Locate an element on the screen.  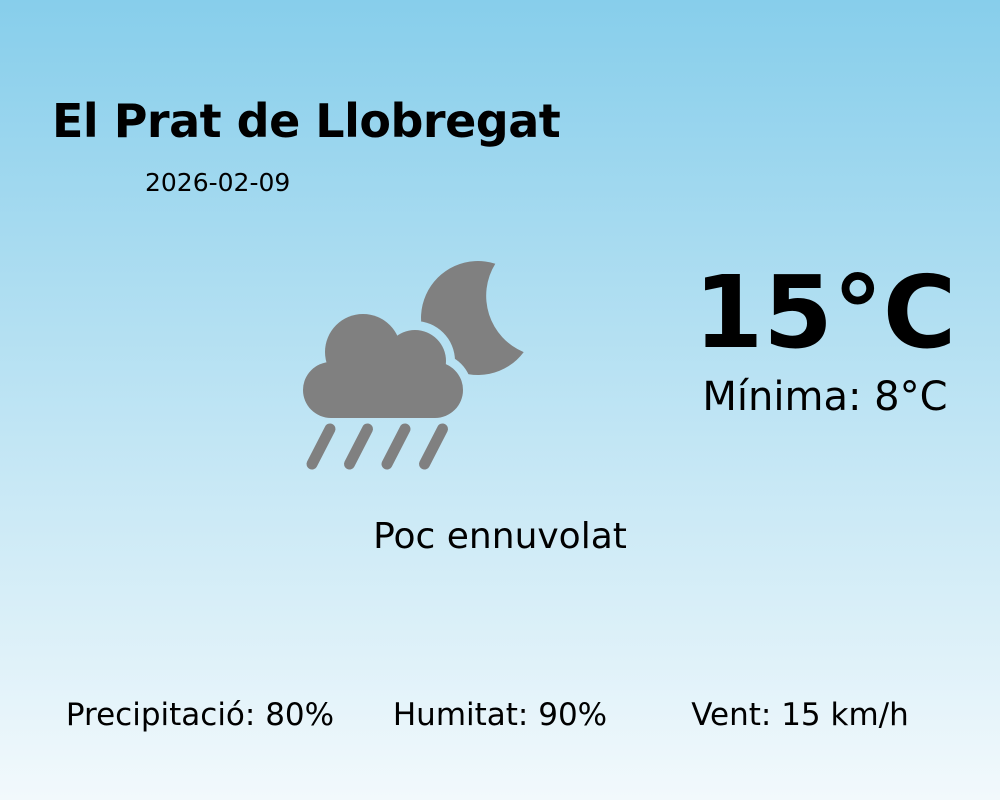
rain-icon is located at coordinates (377, 446).